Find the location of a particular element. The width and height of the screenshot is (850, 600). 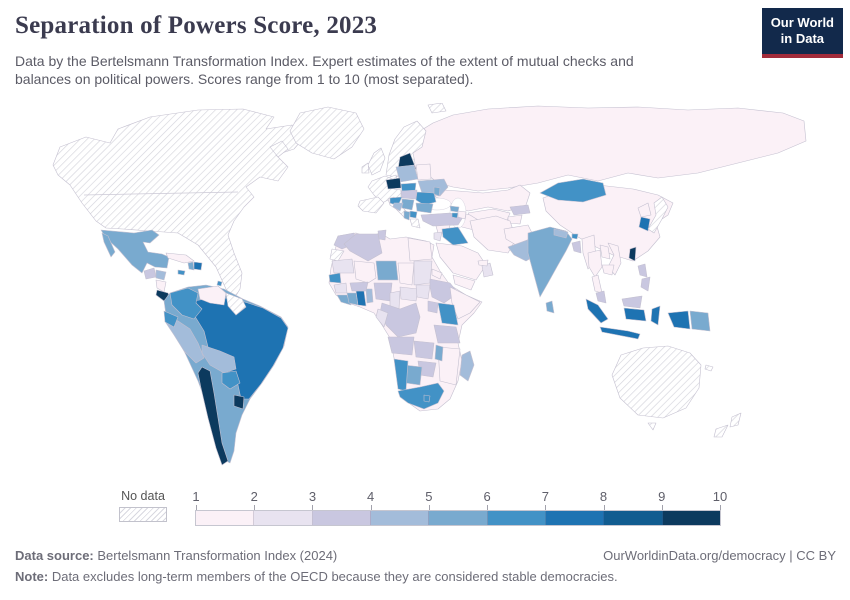

country-egypt is located at coordinates (420, 249).